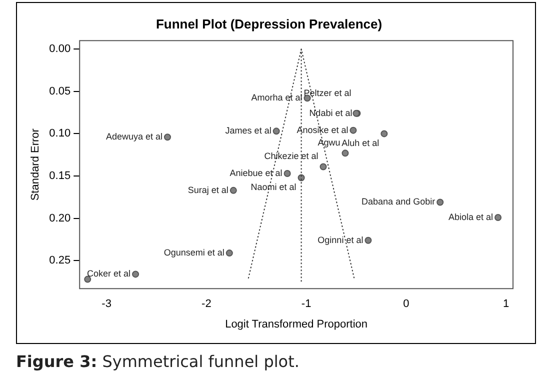  I want to click on y-axis-title: Standard Error, so click(36, 164).